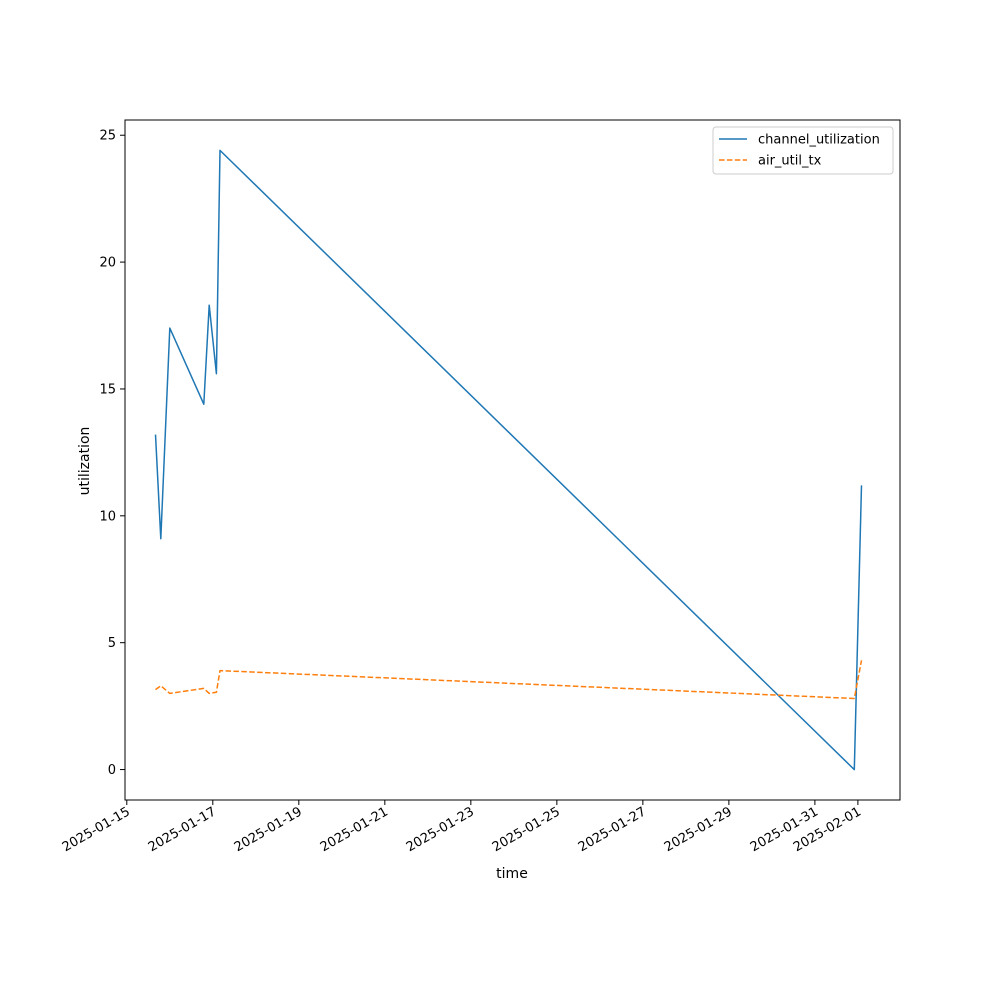 The image size is (1000, 1000). Describe the element at coordinates (509, 680) in the screenshot. I see `series-line-air_util_tx` at that location.